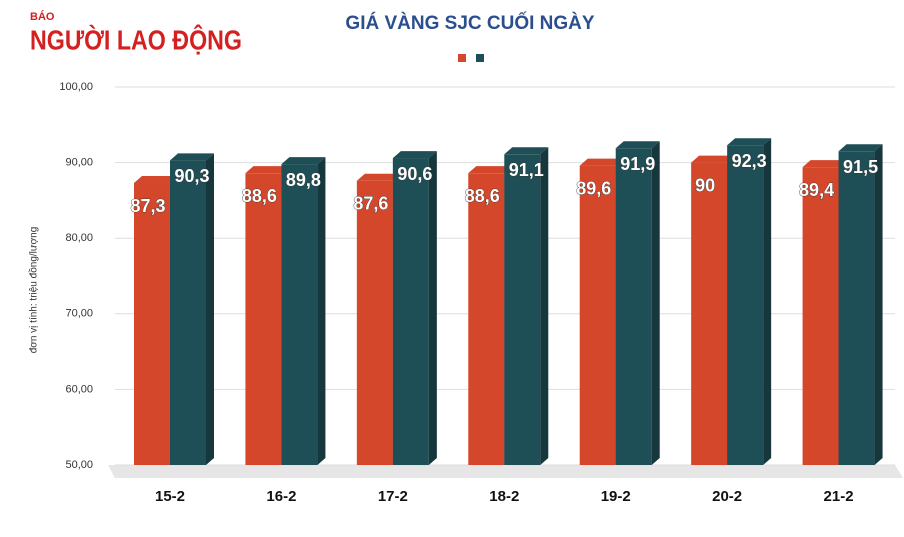  Describe the element at coordinates (616, 496) in the screenshot. I see `x-tick-label: 19-2` at that location.